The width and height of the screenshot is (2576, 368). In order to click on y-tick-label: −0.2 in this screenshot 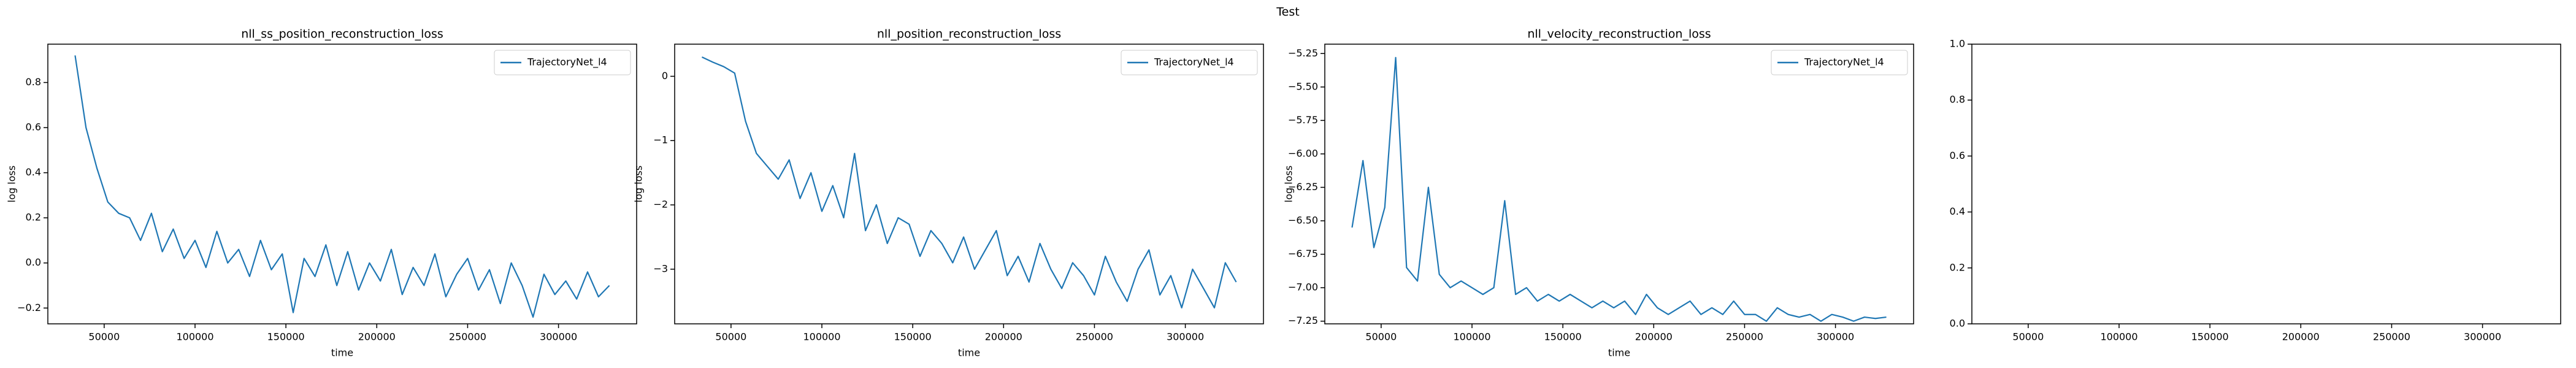, I will do `click(29, 307)`.